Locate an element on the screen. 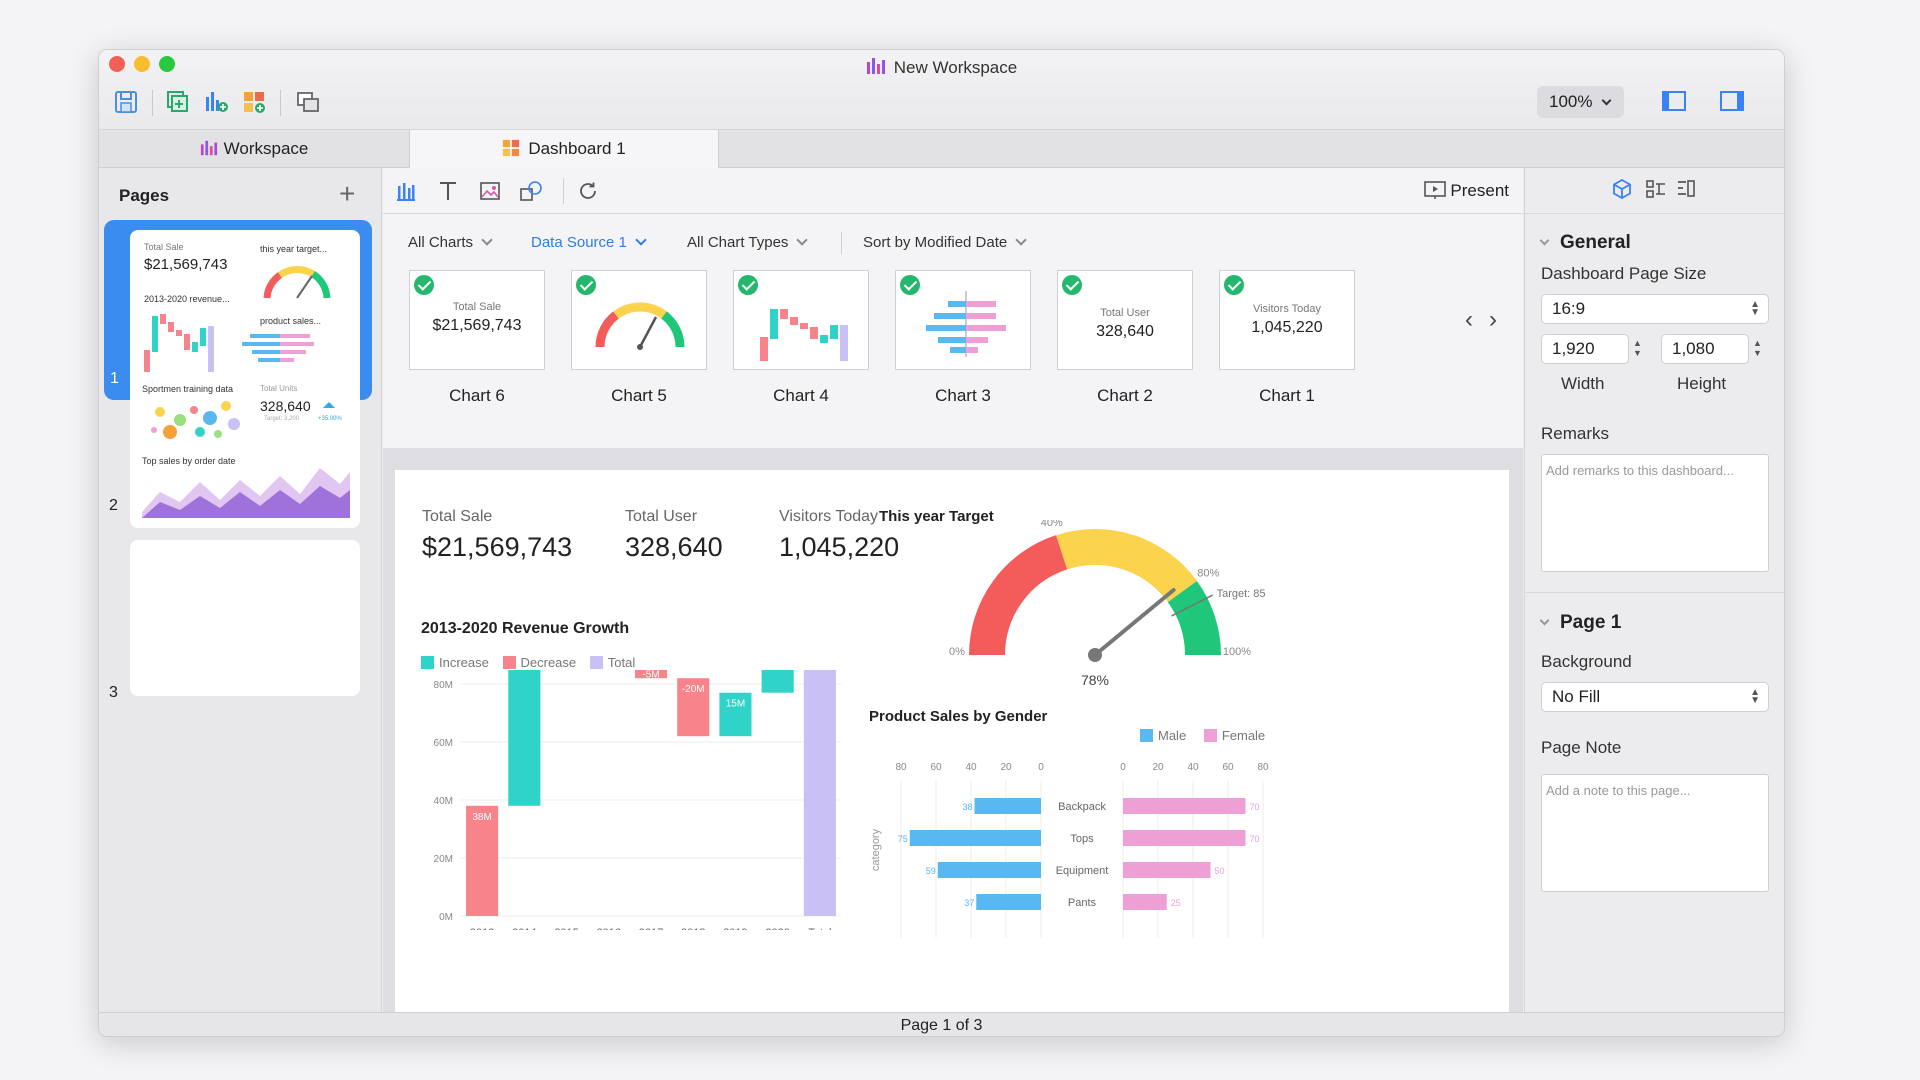 The height and width of the screenshot is (1080, 1920). gauge-segment is located at coordinates (1018, 595).